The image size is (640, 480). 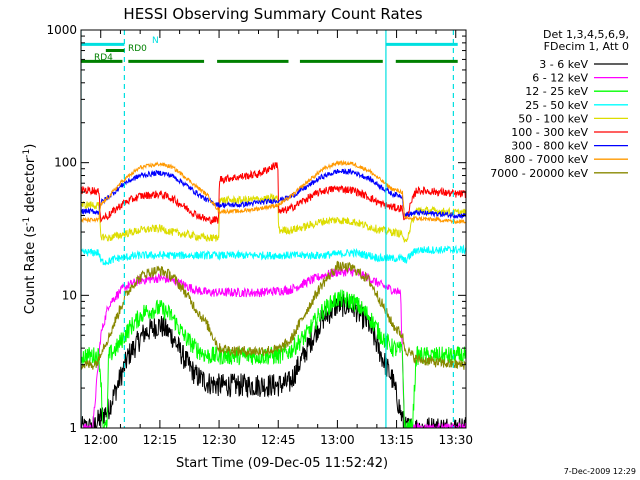 What do you see at coordinates (160, 440) in the screenshot?
I see `x-tick-label: 12:15` at bounding box center [160, 440].